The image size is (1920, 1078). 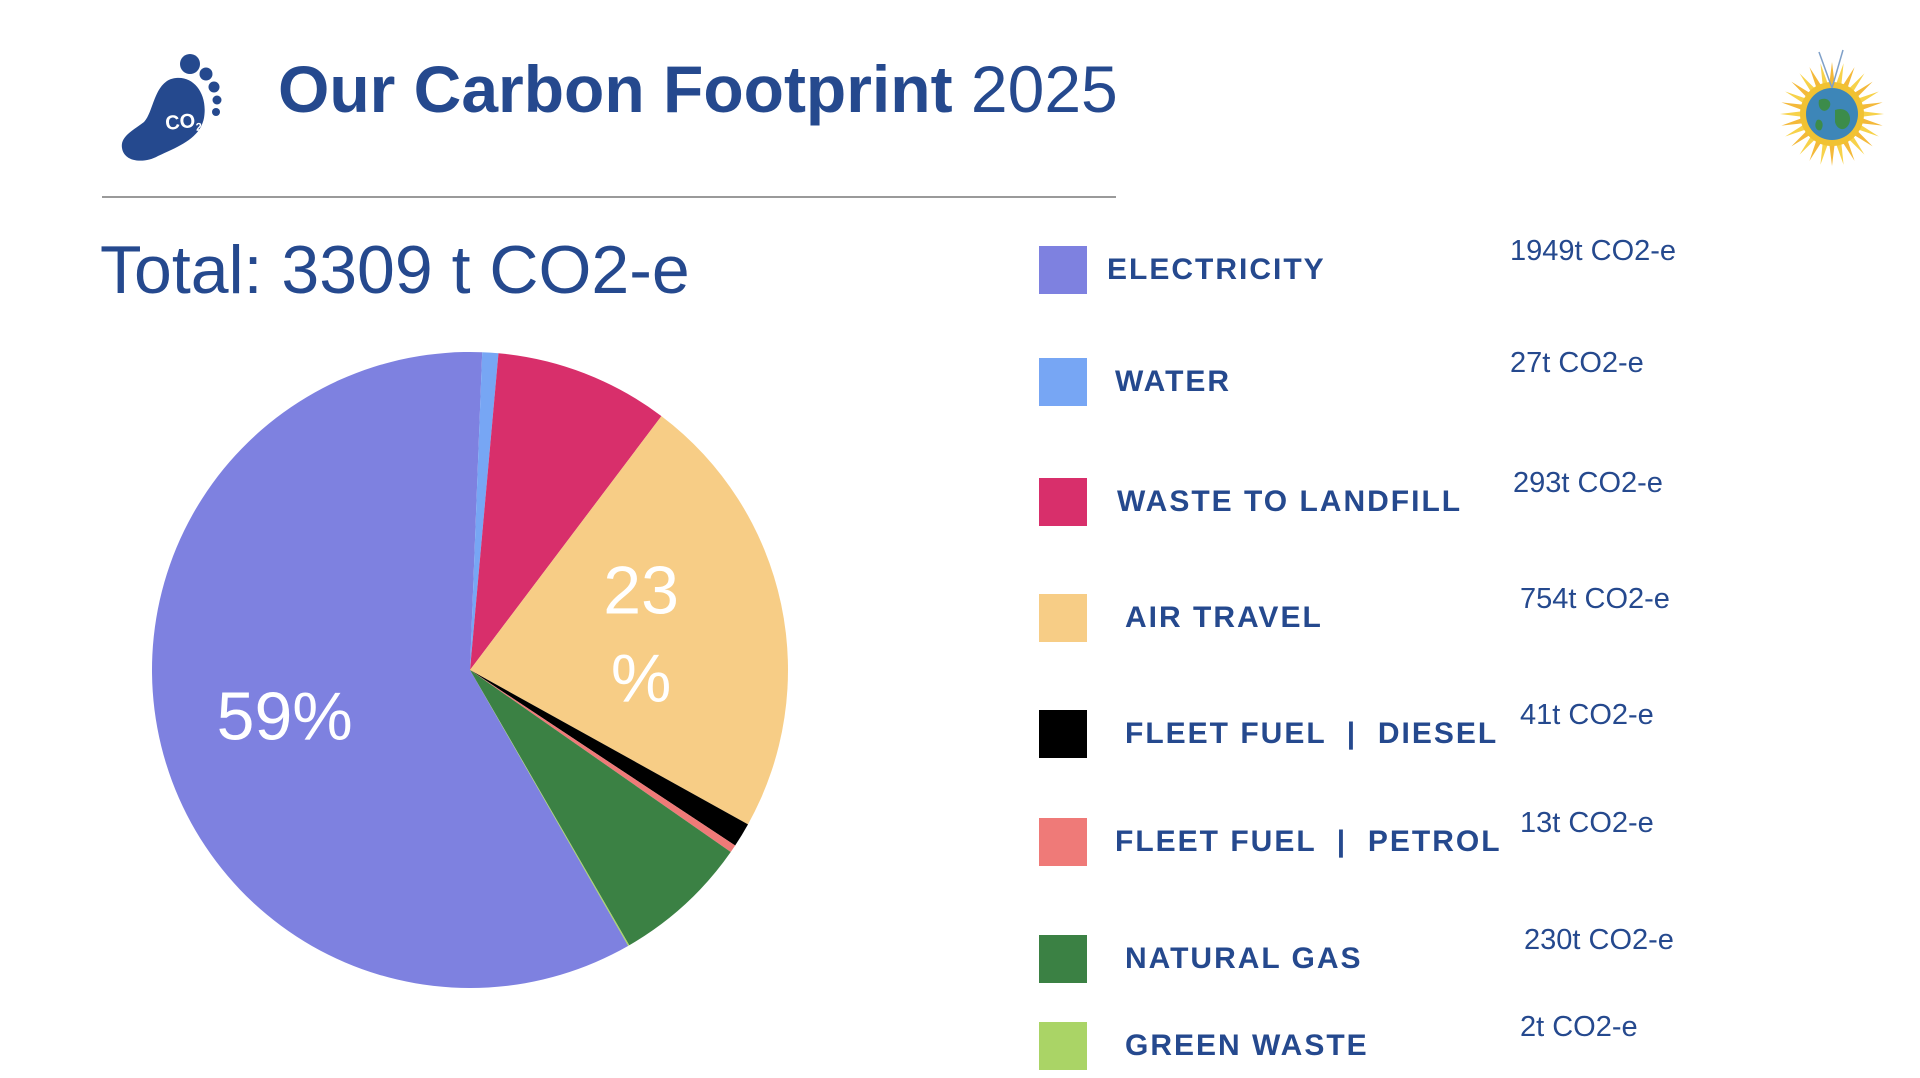 What do you see at coordinates (1587, 823) in the screenshot?
I see `legend-value: 13t CO2-e` at bounding box center [1587, 823].